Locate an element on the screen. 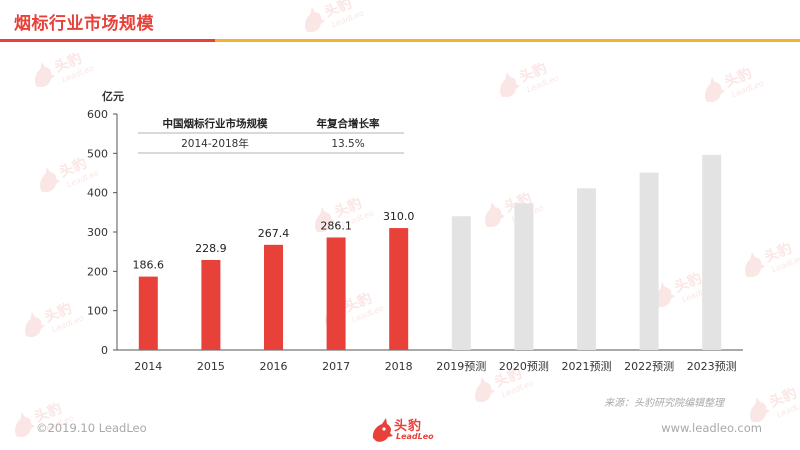  bar-data-label: 186.6 is located at coordinates (149, 265).